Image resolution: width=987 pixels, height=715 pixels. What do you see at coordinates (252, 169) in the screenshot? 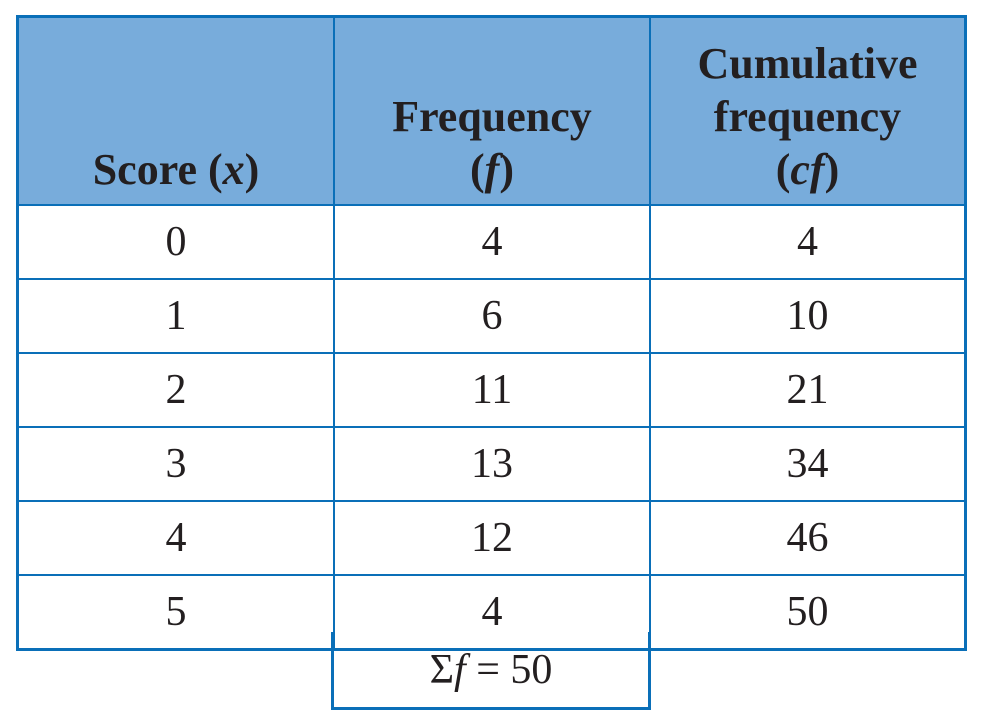
I see `header-score-close: )` at bounding box center [252, 169].